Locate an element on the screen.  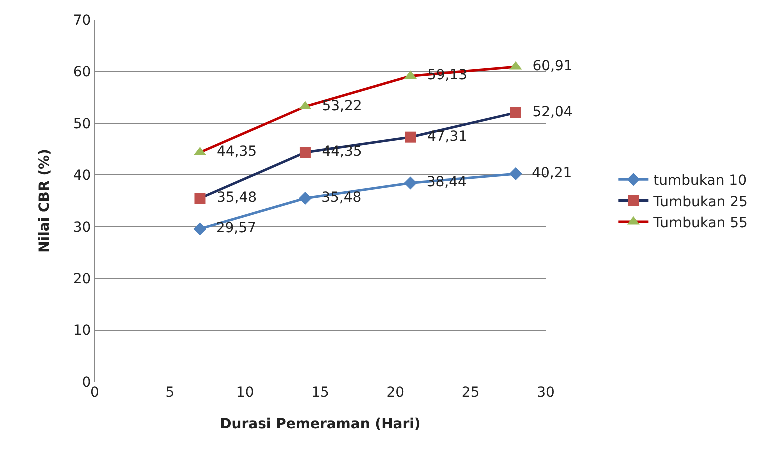
data-label: 47,31 is located at coordinates (443, 136).